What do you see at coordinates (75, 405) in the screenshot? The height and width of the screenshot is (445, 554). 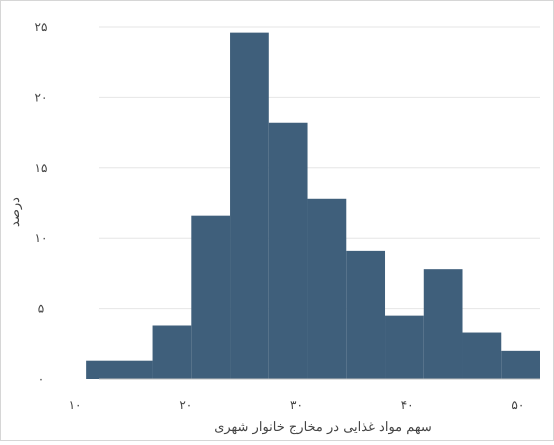 I see `x-tick-label: ۱۰` at bounding box center [75, 405].